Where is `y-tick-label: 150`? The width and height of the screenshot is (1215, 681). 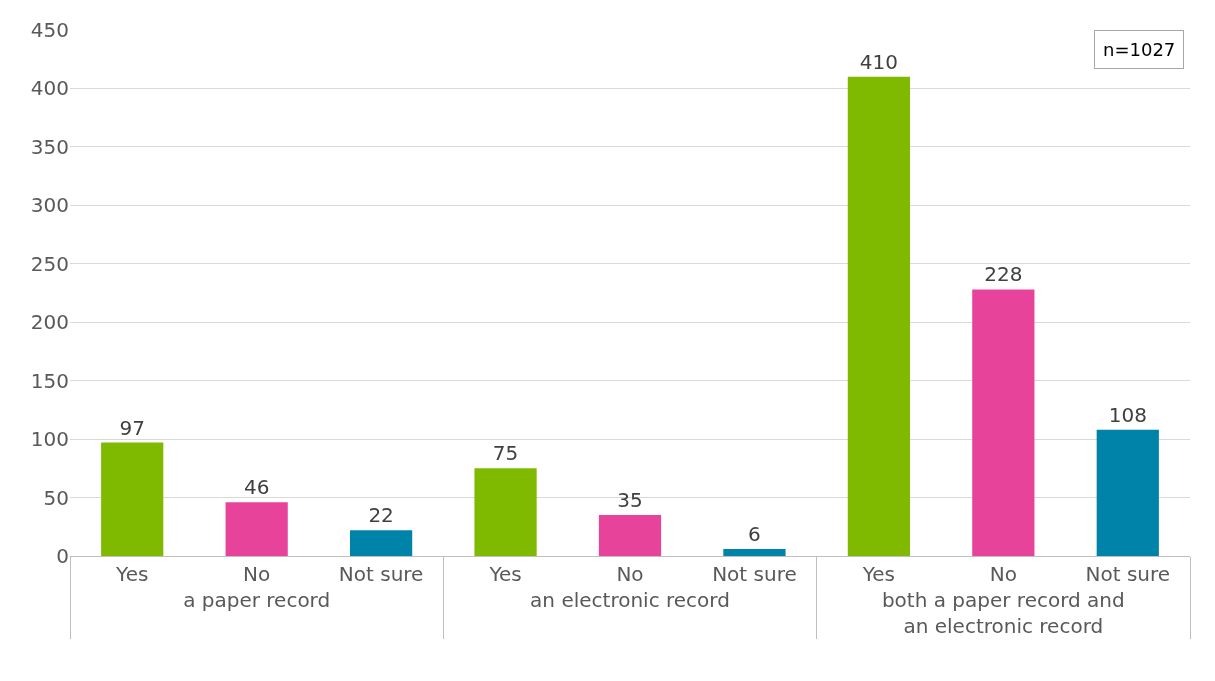 y-tick-label: 150 is located at coordinates (49, 380).